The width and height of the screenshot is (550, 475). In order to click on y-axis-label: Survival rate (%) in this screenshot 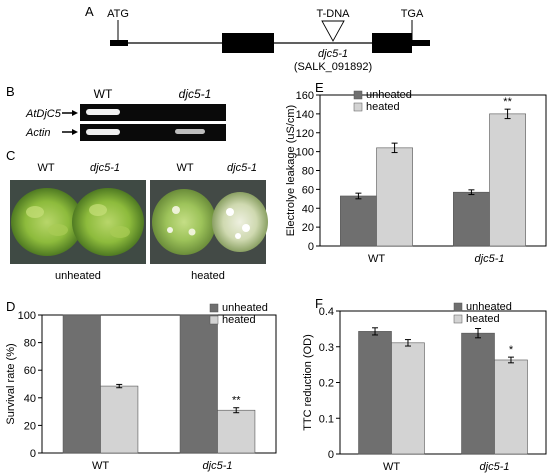, I will do `click(11, 383)`.